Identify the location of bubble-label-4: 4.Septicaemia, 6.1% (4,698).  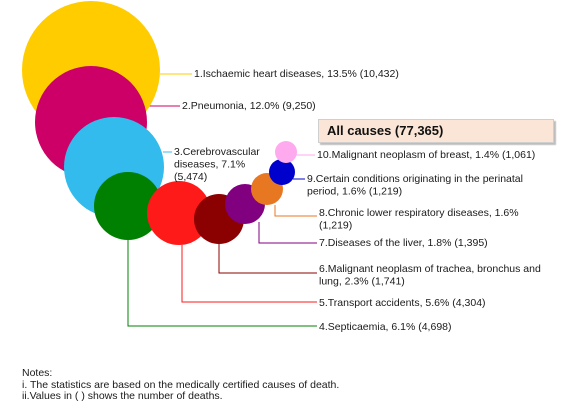
(385, 327).